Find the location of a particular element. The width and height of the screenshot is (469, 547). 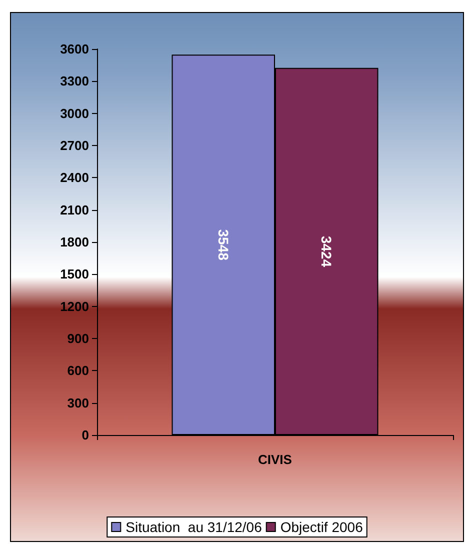

y-tick-label: 1200 is located at coordinates (74, 306).